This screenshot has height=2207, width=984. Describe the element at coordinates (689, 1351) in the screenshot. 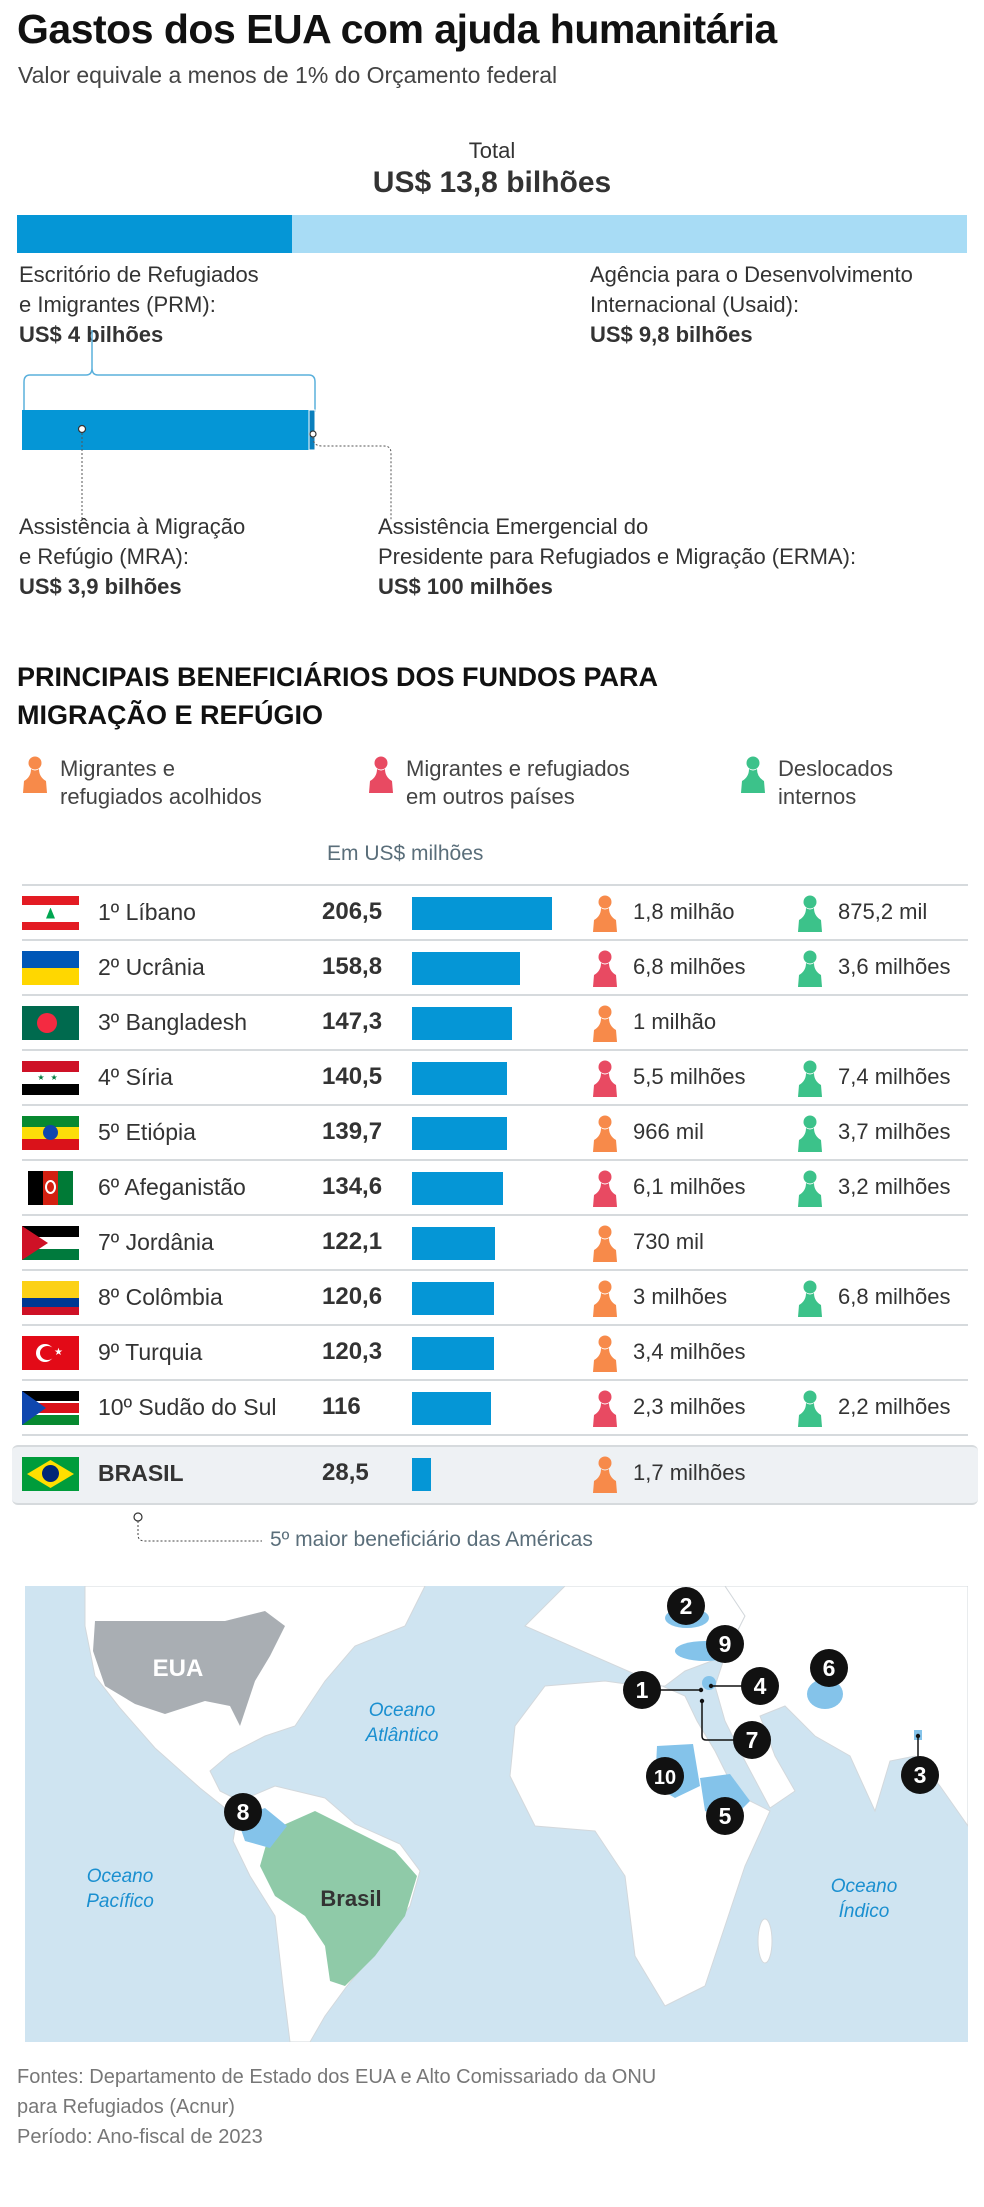

I see `population-a: 3,4 milhões` at that location.